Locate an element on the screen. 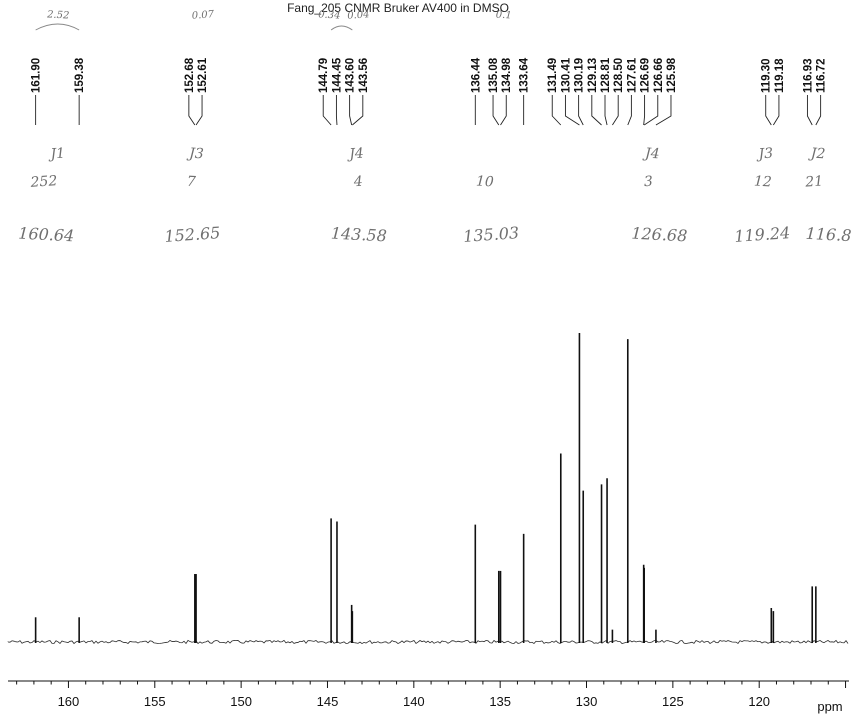 The height and width of the screenshot is (720, 859). handwritten-annotation: 7 is located at coordinates (191, 182).